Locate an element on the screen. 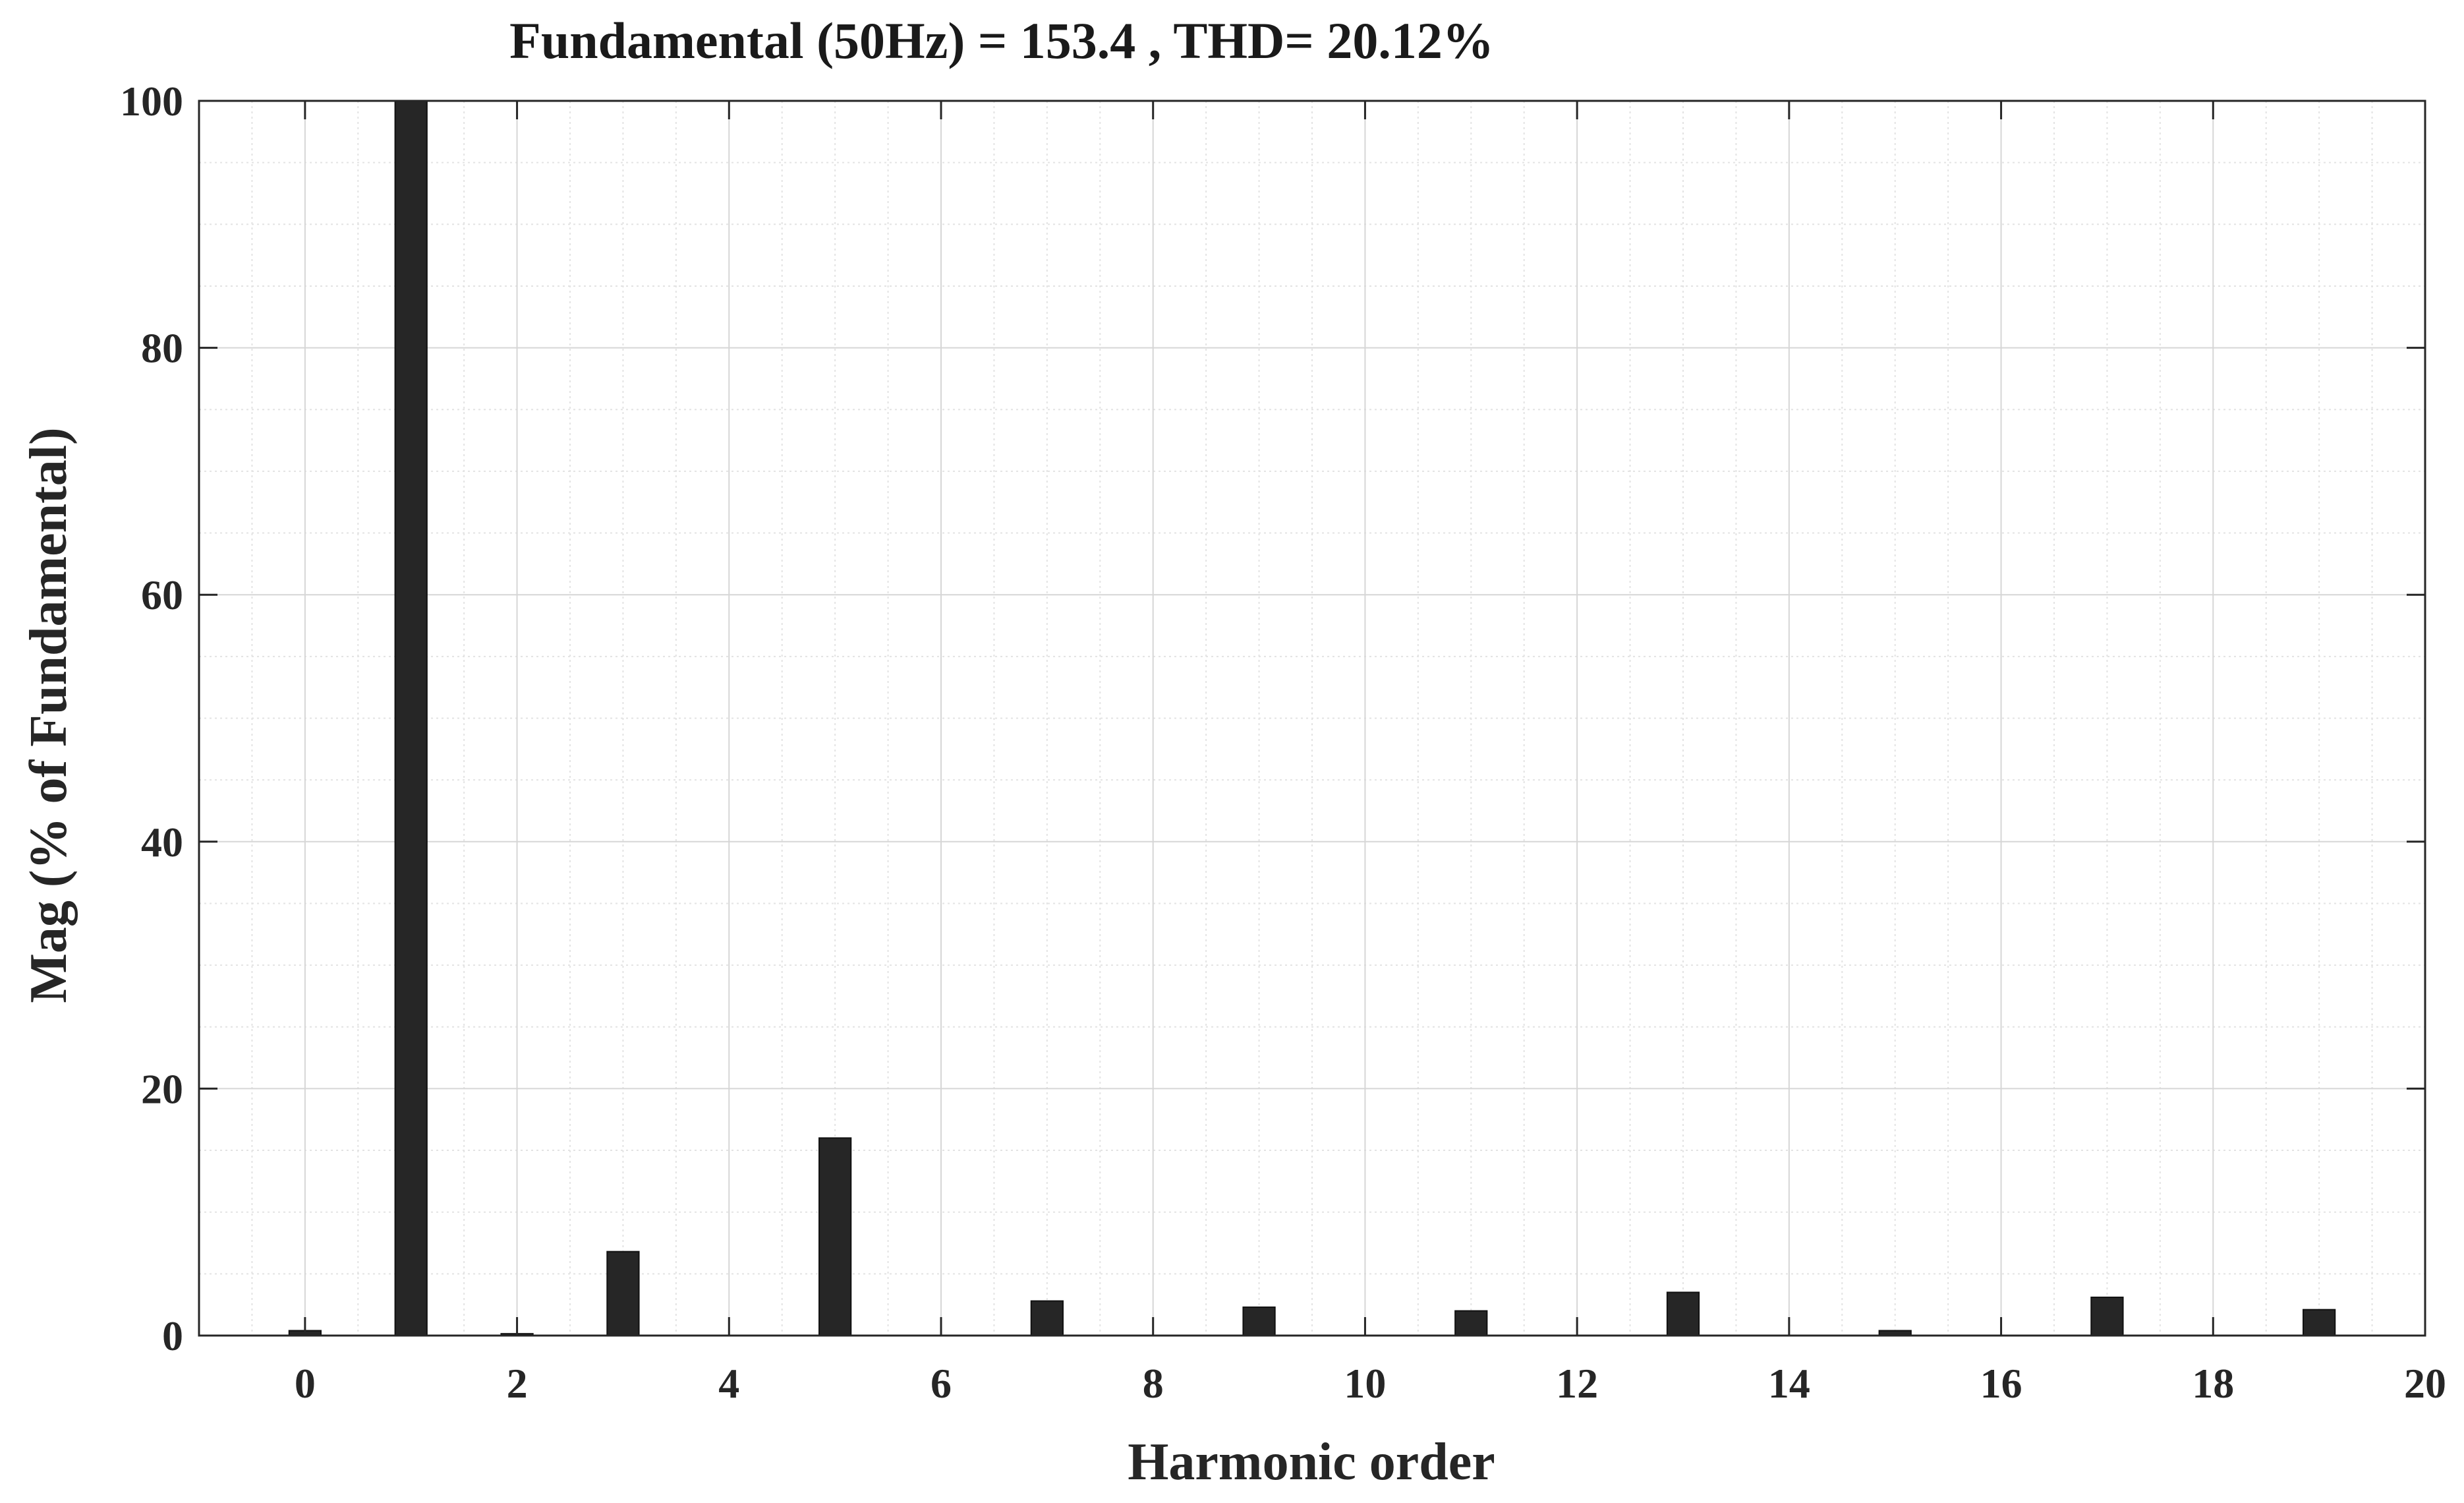  y-tick-label: 0 is located at coordinates (173, 1335).